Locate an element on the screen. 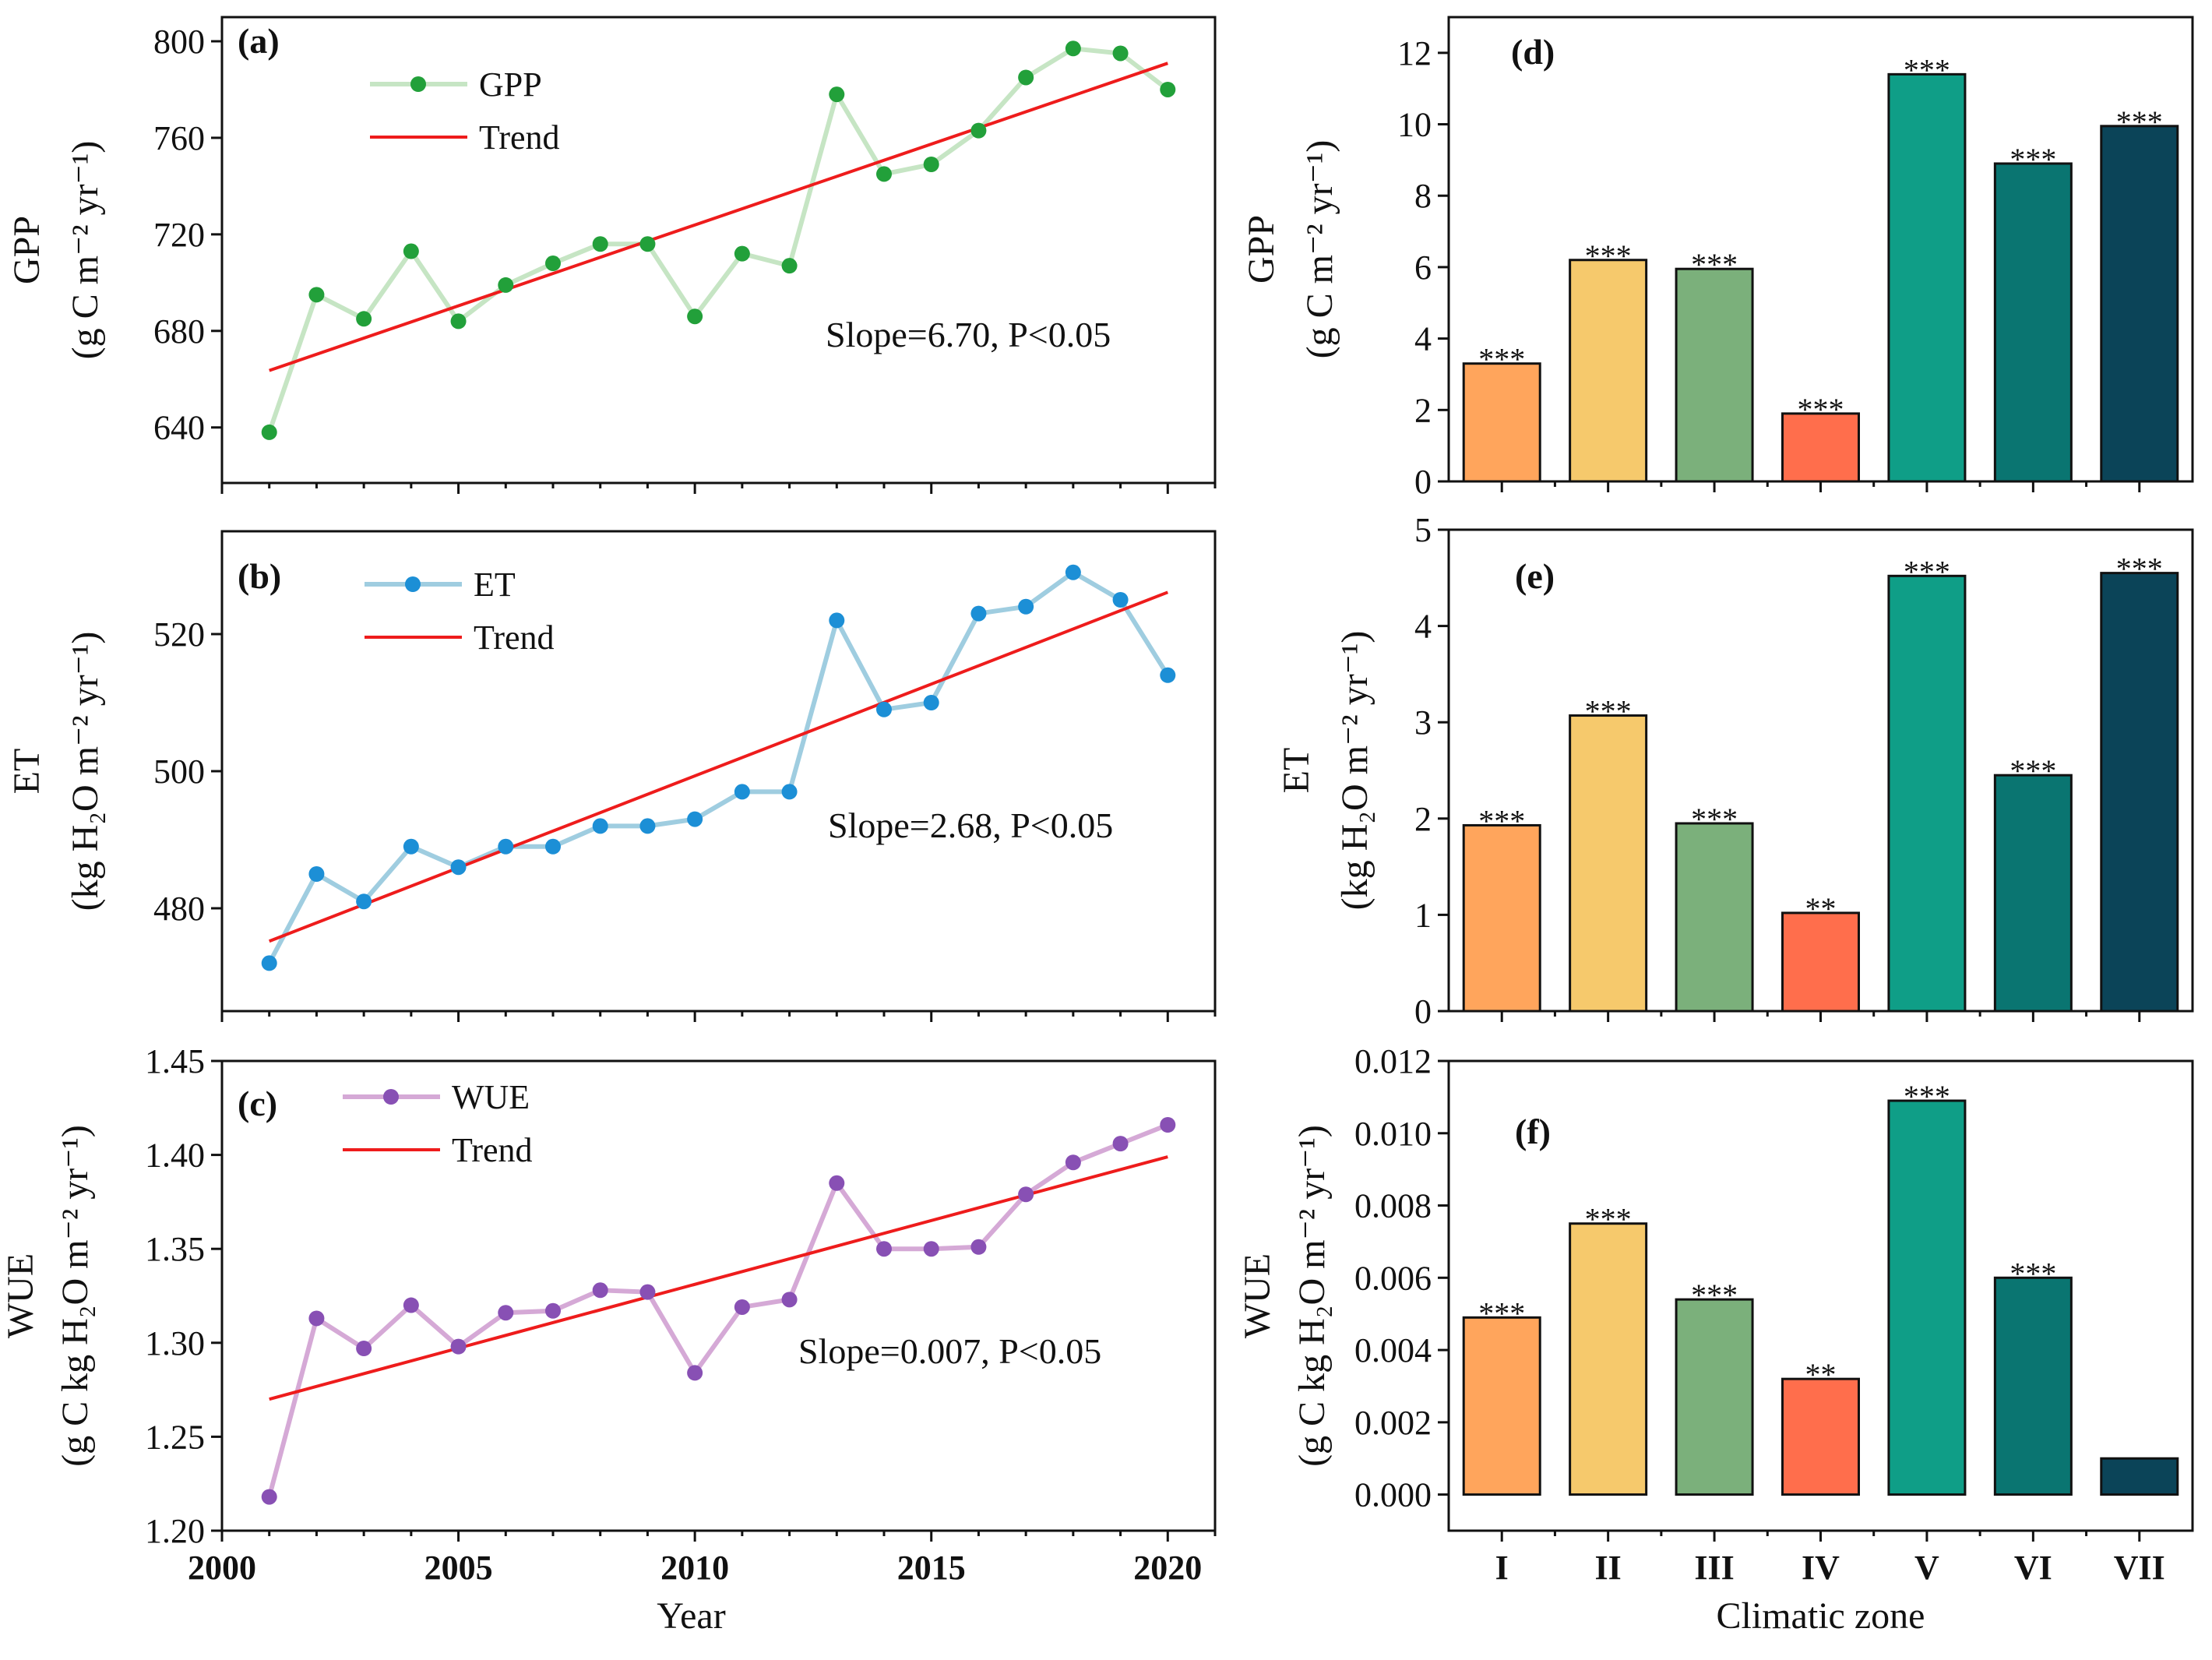 This screenshot has height=1660, width=2212. bar-ii is located at coordinates (1608, 863).